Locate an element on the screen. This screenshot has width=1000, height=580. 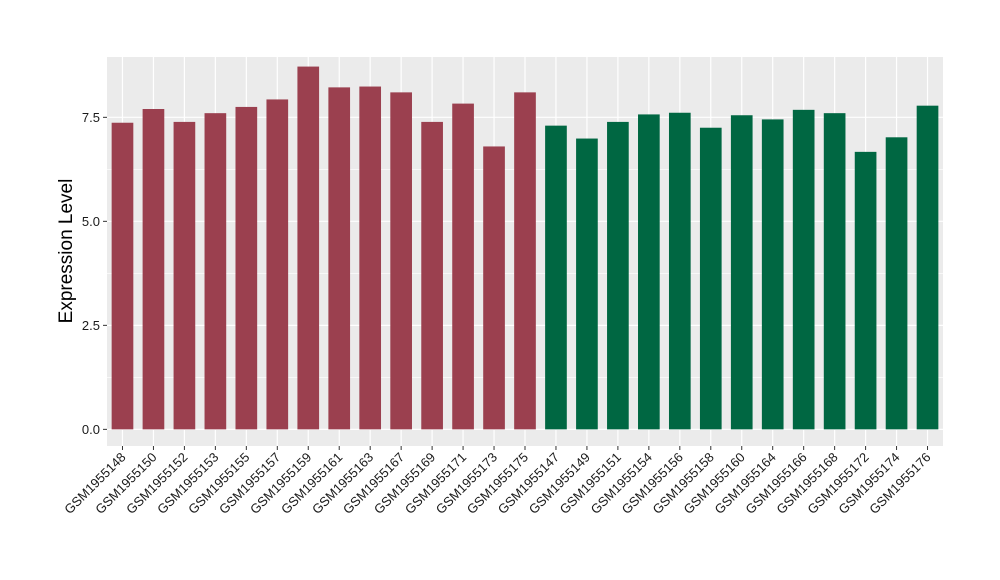
bar-GSM1955169 is located at coordinates (432, 275).